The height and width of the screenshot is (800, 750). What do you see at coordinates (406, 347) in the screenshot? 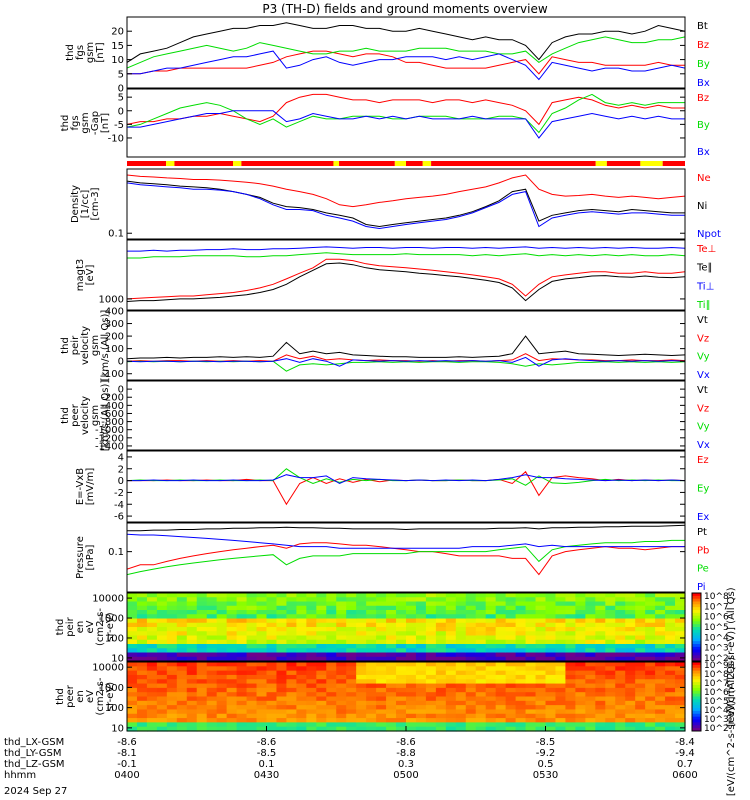
I see `series-line-Vt` at bounding box center [406, 347].